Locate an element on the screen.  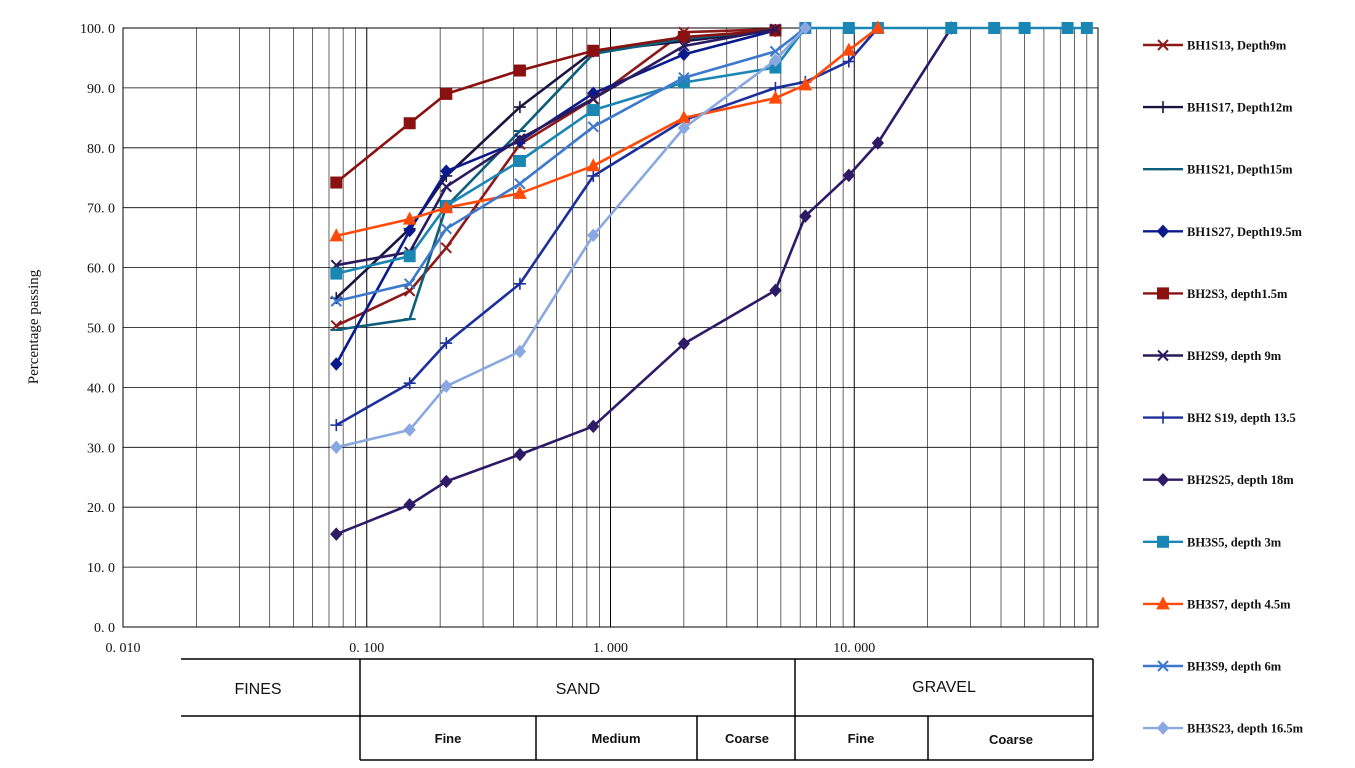
legend-item: BH1S21, Depth15m is located at coordinates (1218, 170).